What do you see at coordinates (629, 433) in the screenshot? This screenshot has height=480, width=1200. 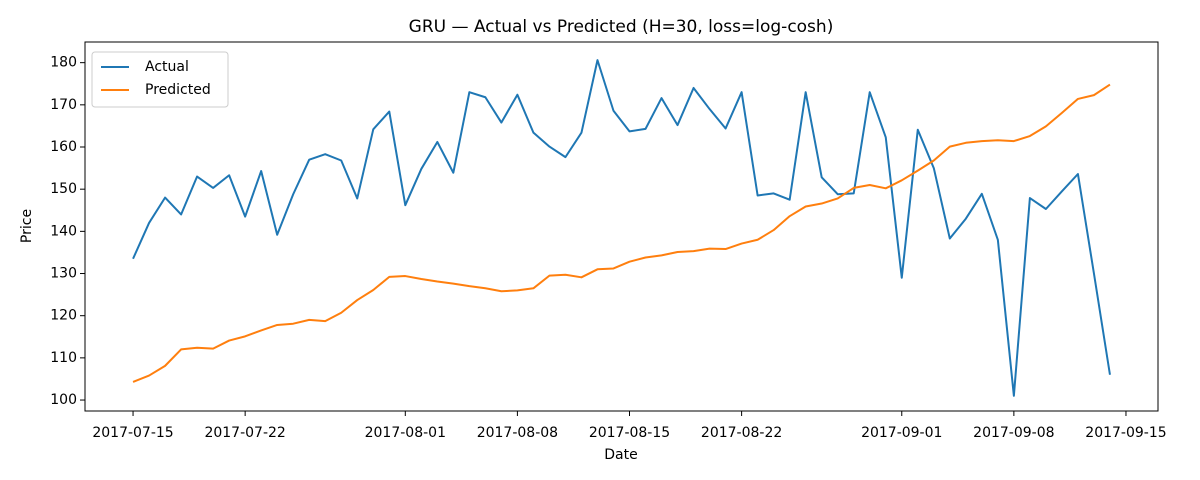 I see `x-tick-label: 2017-08-15` at bounding box center [629, 433].